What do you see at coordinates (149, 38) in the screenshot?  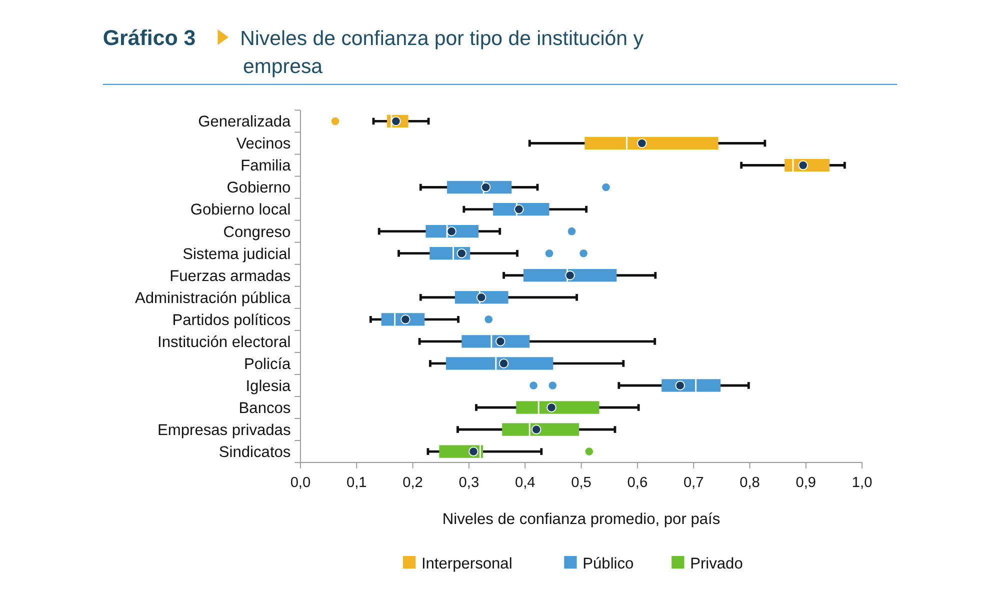 I see `chart-title: Gráfico 3` at bounding box center [149, 38].